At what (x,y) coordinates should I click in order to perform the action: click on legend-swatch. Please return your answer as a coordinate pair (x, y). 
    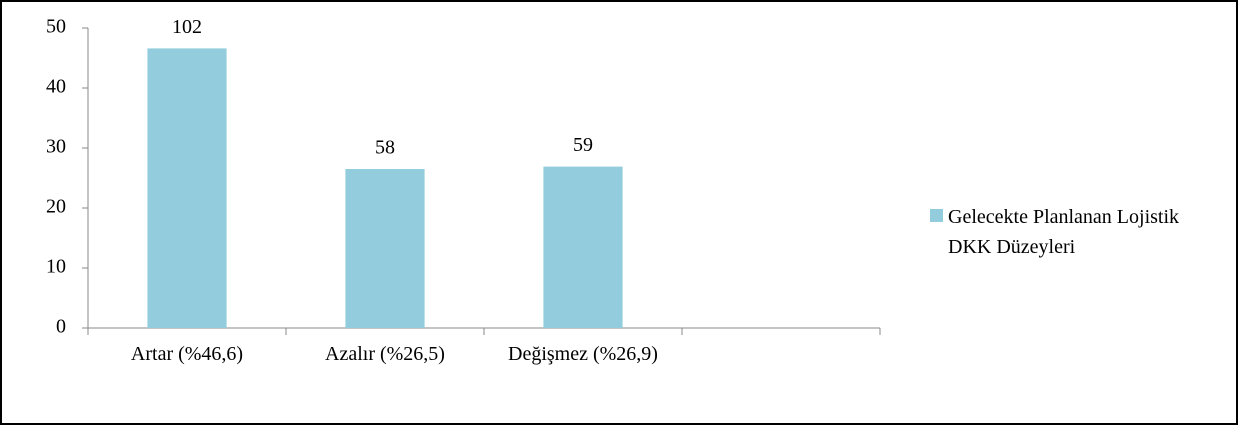
    Looking at the image, I should click on (936, 215).